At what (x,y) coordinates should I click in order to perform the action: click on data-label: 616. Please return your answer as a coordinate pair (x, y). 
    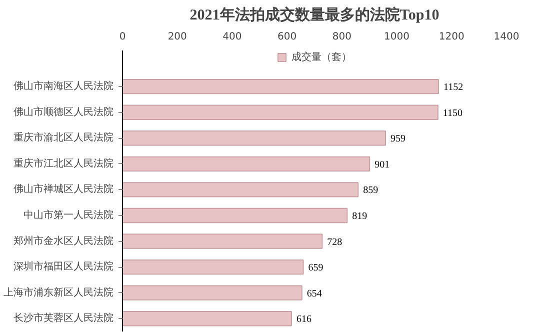
    Looking at the image, I should click on (304, 320).